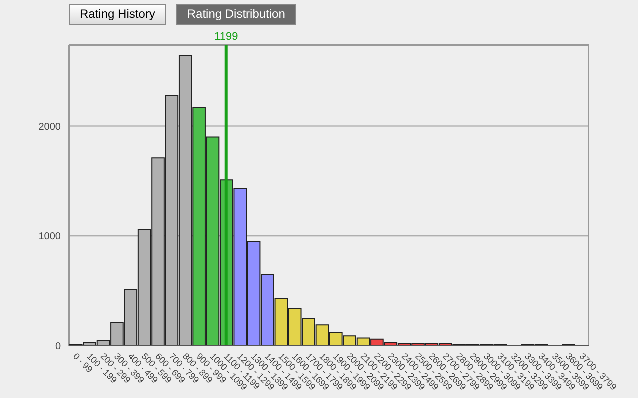 This screenshot has width=638, height=398. I want to click on text: Rating Distribution, so click(236, 14).